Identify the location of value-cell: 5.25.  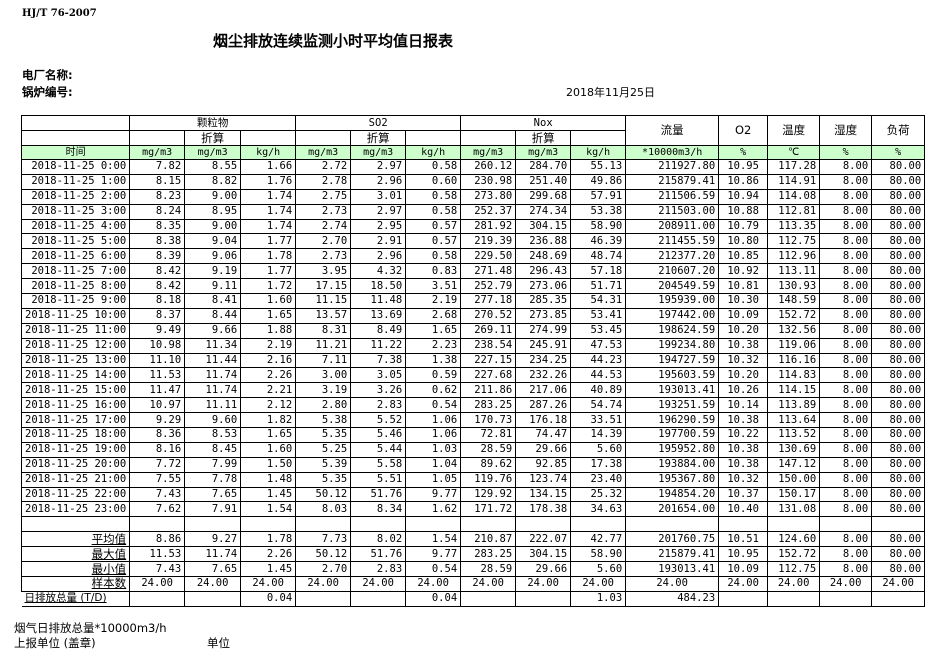
(323, 449).